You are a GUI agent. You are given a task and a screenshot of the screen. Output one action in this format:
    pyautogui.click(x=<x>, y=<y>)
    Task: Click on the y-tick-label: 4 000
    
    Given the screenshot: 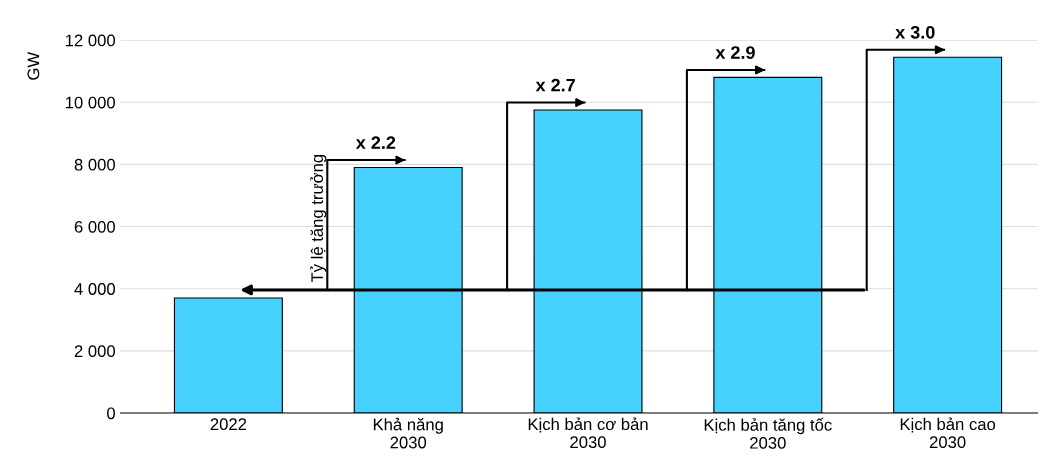 What is the action you would take?
    pyautogui.click(x=95, y=289)
    